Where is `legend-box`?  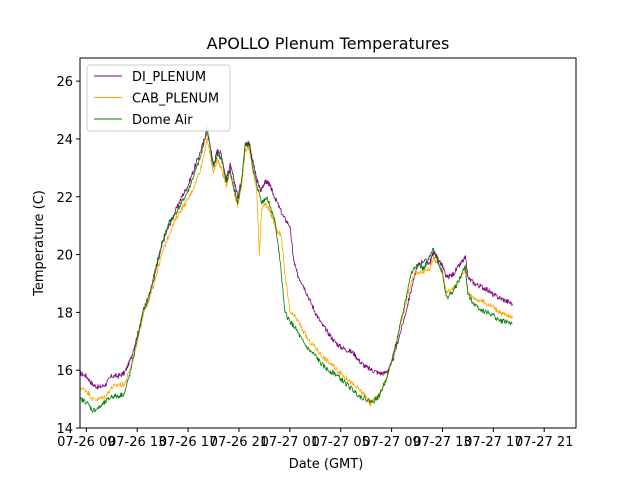 legend-box is located at coordinates (158, 98).